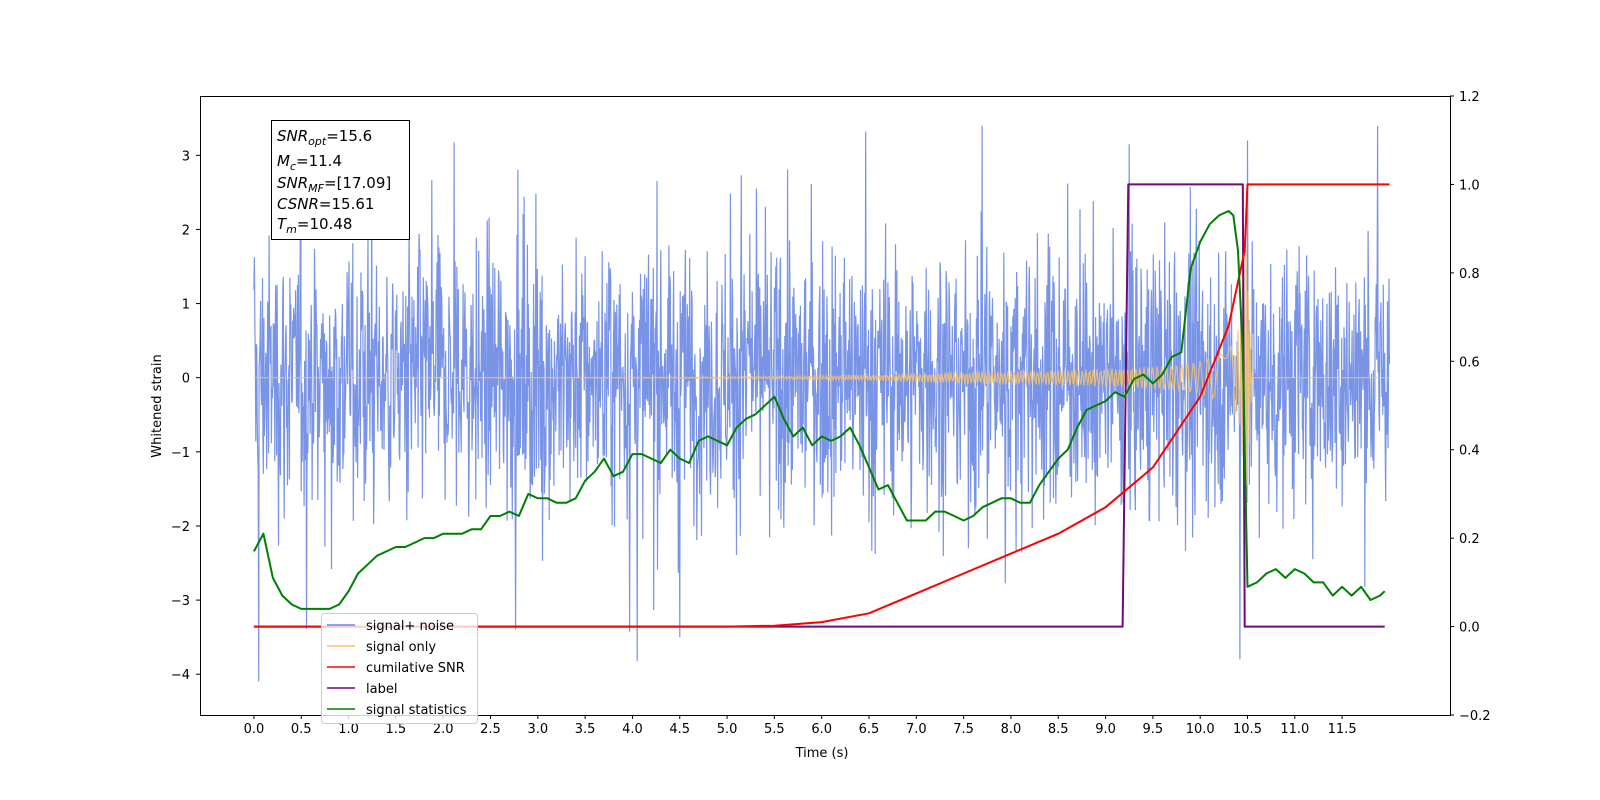 Image resolution: width=1600 pixels, height=800 pixels. Describe the element at coordinates (334, 184) in the screenshot. I see `annotation-snr-mf: SNRMF=[17.09]` at that location.